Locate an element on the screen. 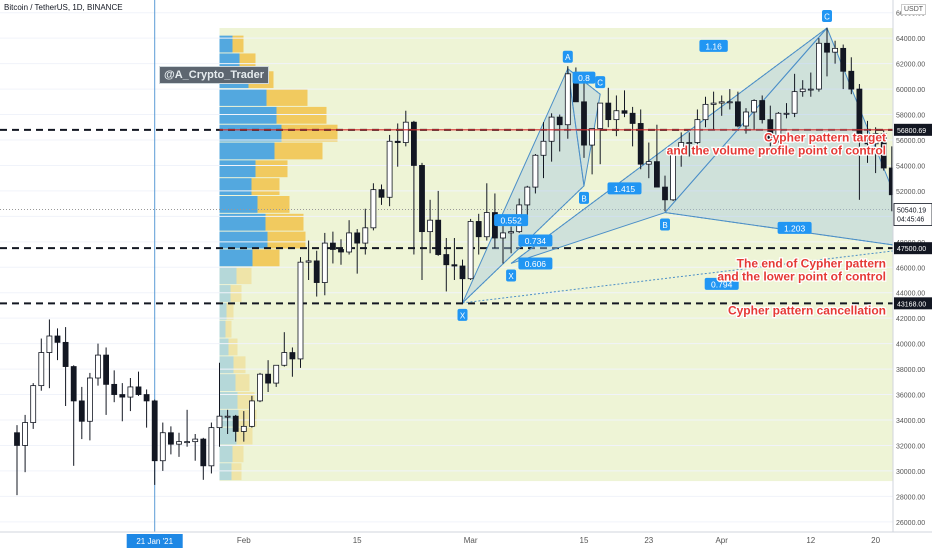 The width and height of the screenshot is (932, 550). x-tick-label: 20 is located at coordinates (875, 540).